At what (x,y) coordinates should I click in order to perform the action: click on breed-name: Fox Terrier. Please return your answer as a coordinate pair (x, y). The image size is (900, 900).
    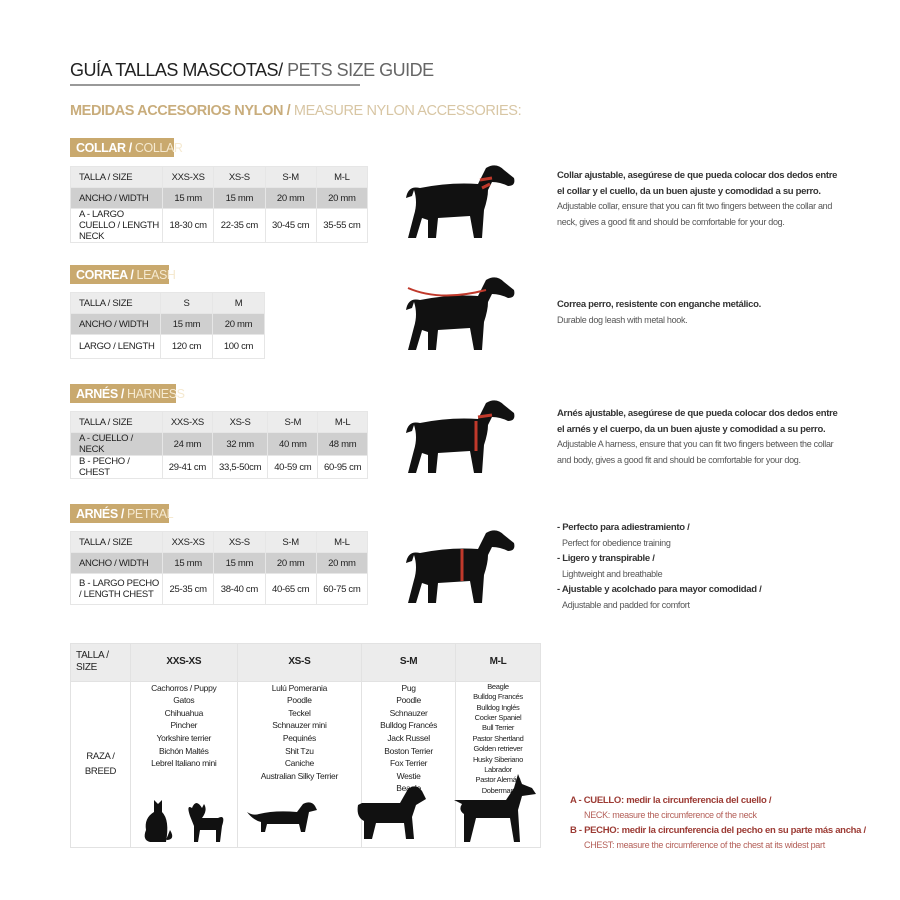
    Looking at the image, I should click on (409, 763).